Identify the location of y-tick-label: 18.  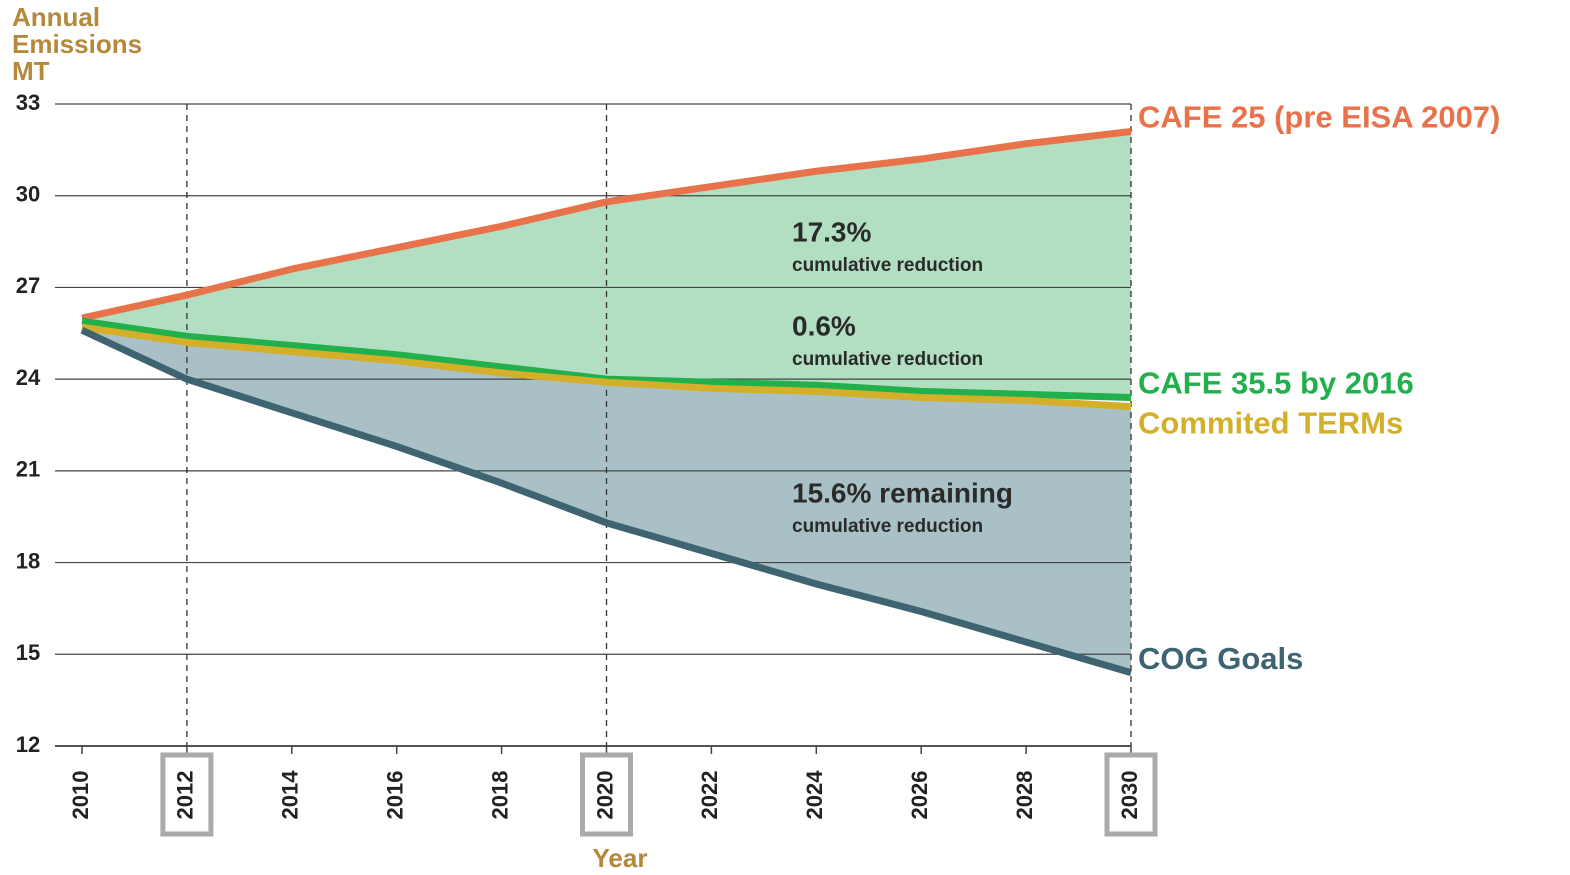
(28, 560).